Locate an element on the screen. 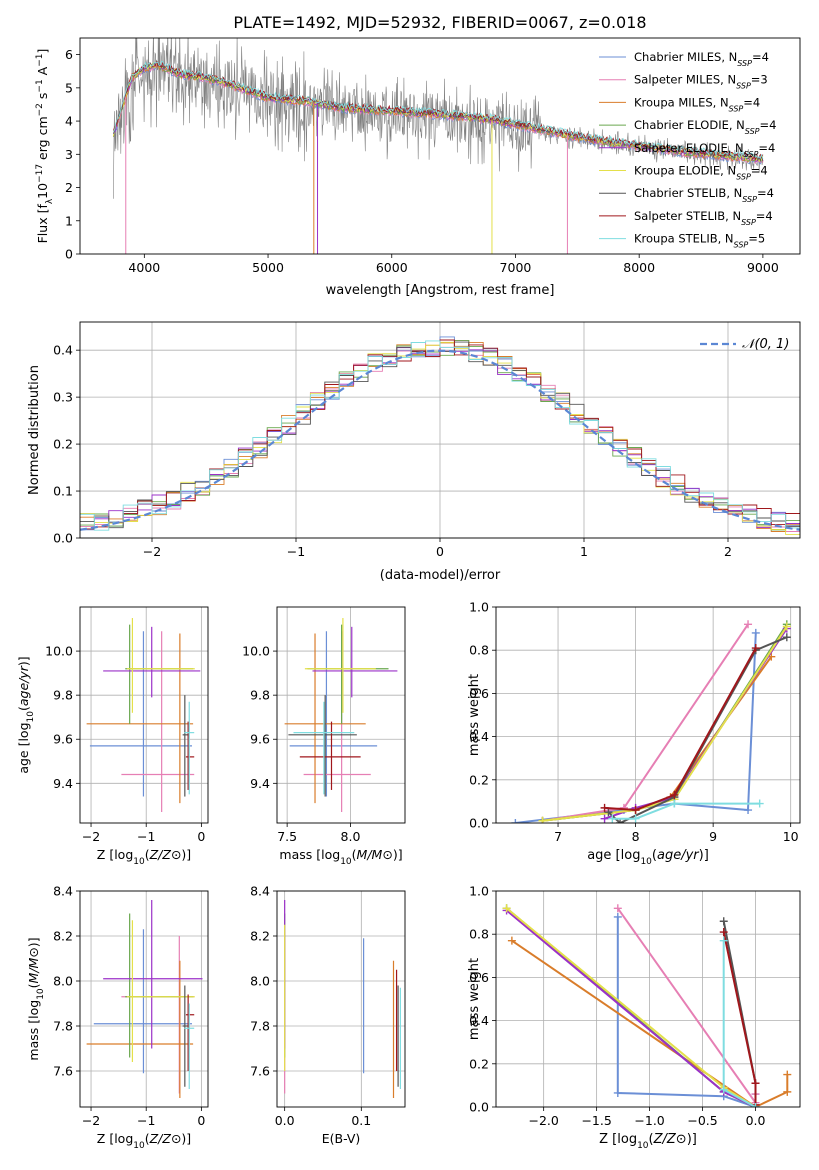 The width and height of the screenshot is (819, 1170). y-tick-label: 10.0 is located at coordinates (256, 651).